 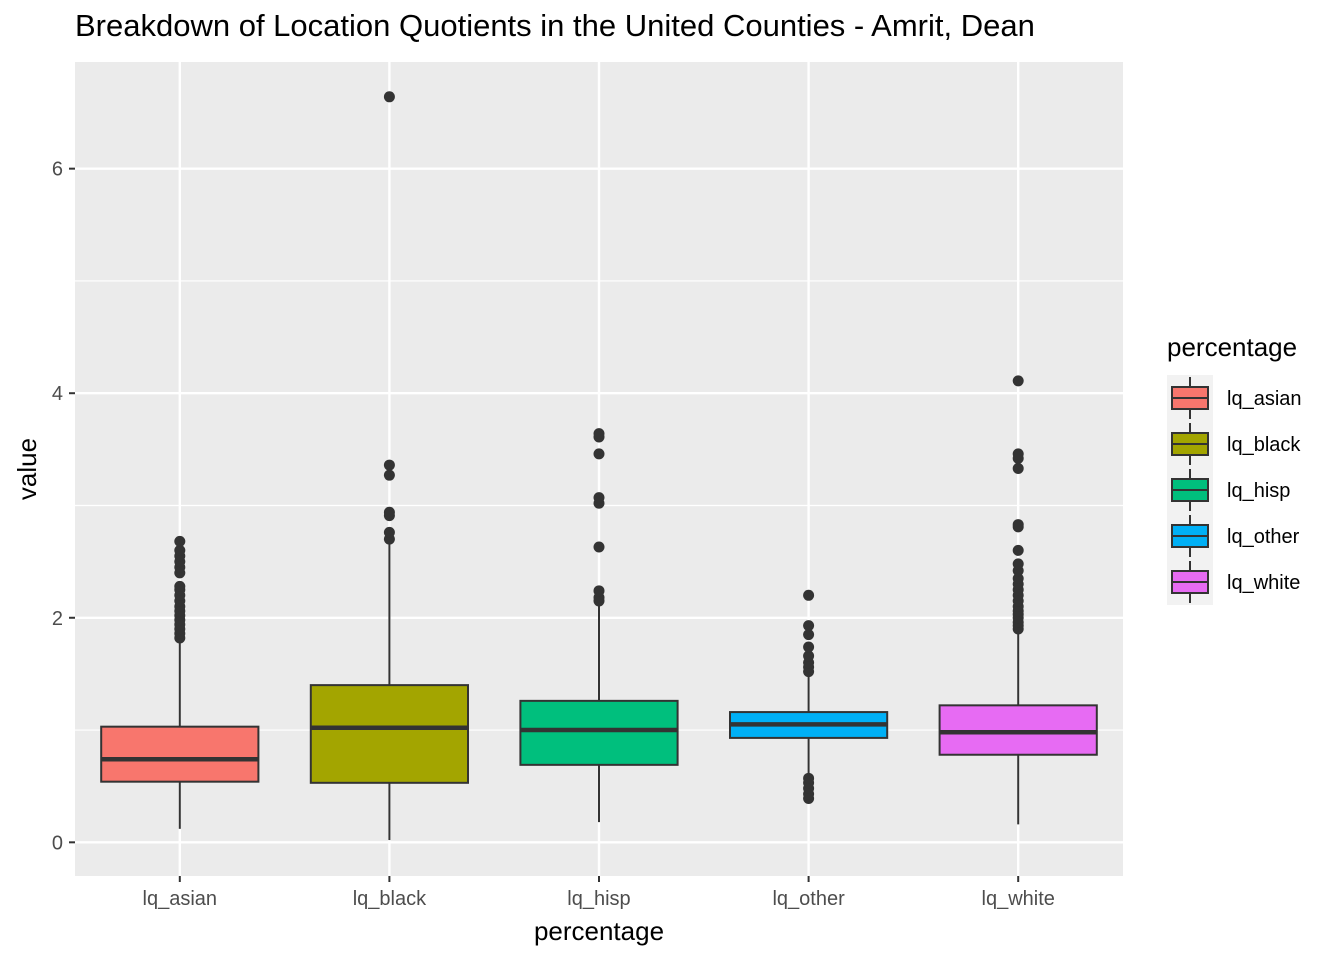 I want to click on y-tick-label: 2, so click(x=57, y=619).